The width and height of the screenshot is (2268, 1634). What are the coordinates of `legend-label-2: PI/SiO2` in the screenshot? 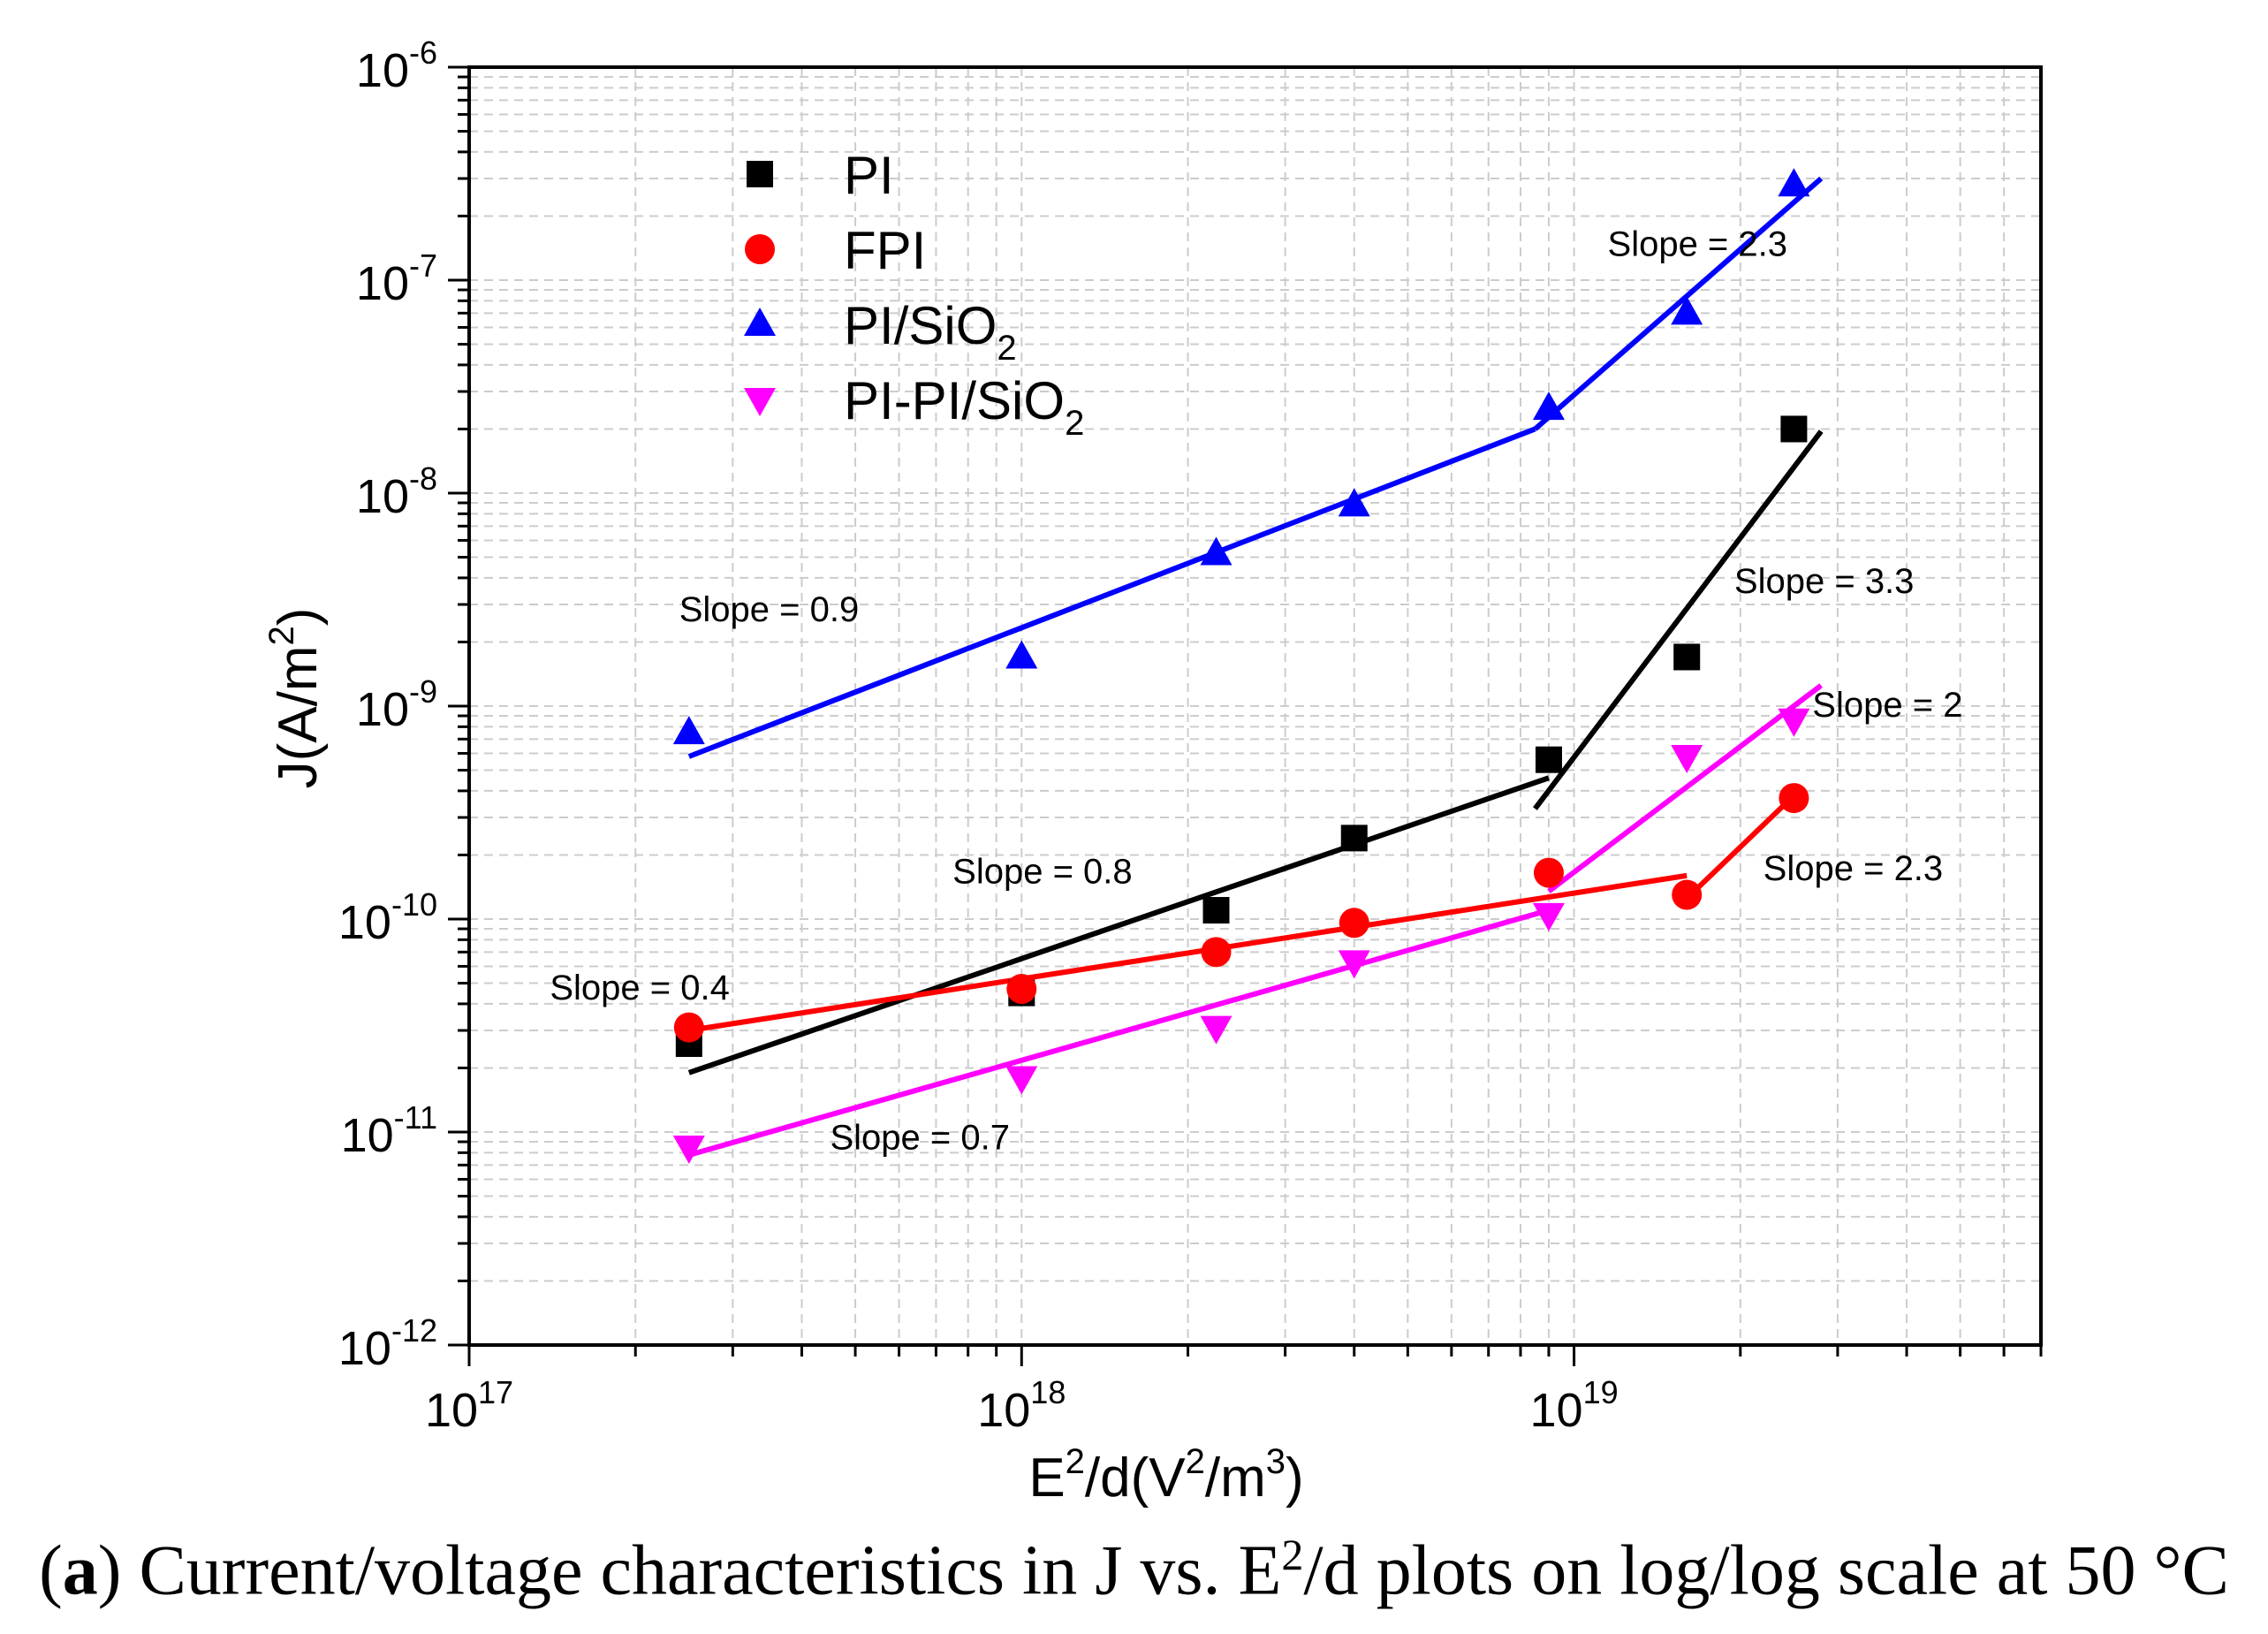 It's located at (930, 332).